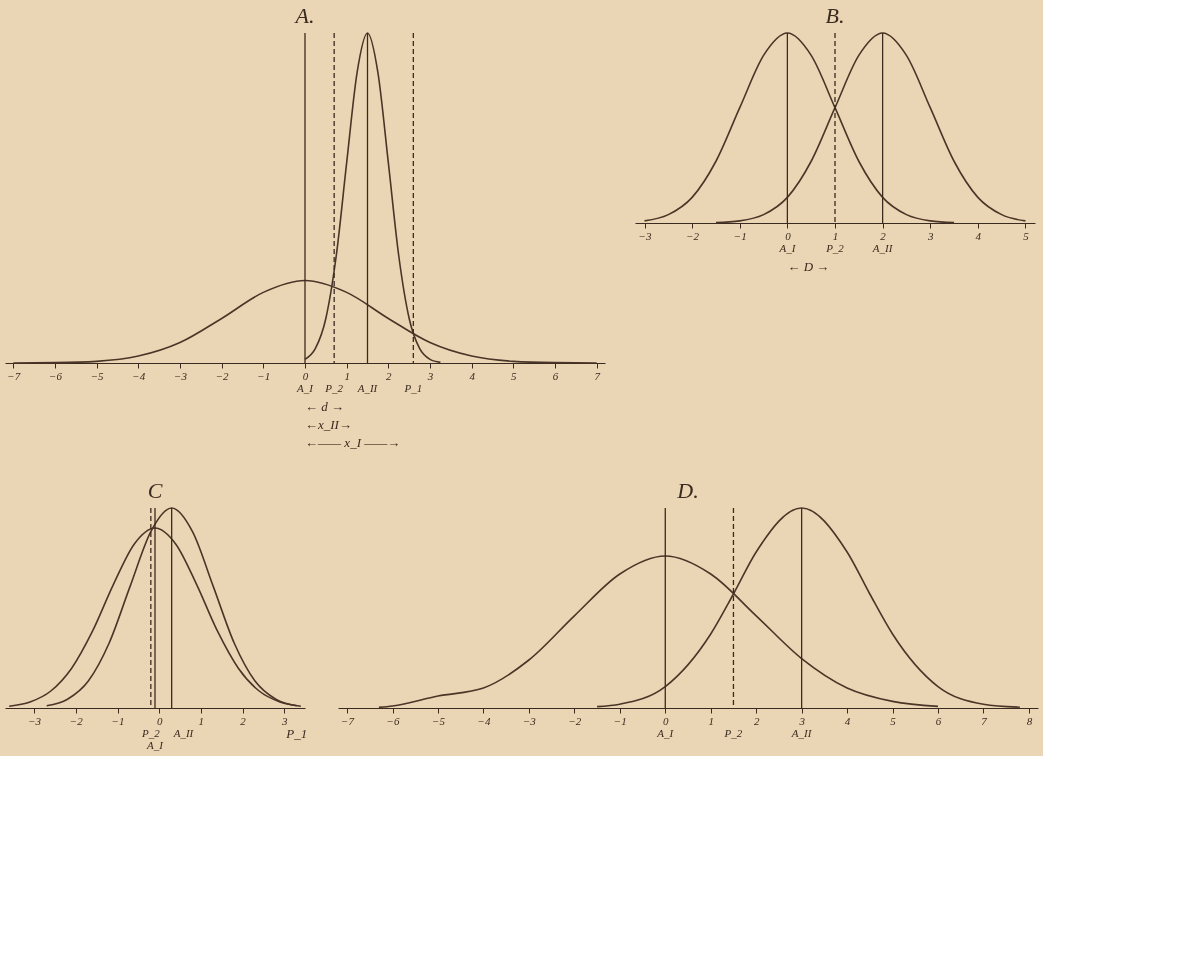 Image resolution: width=1202 pixels, height=968 pixels. I want to click on x-tick-label: 8, so click(1029, 720).